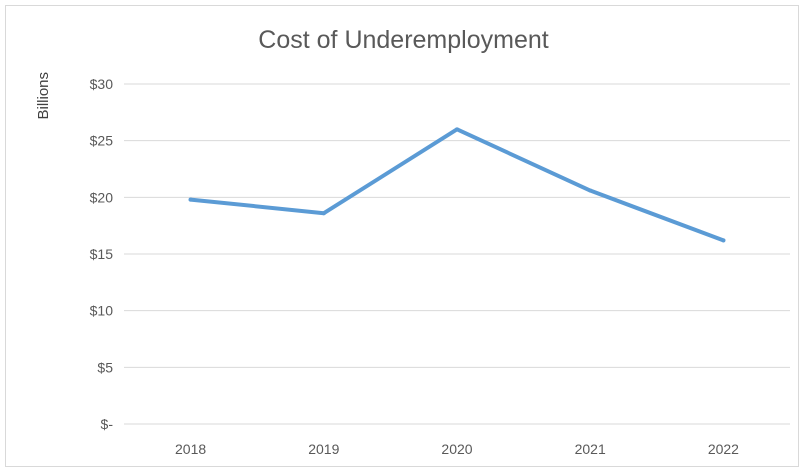 This screenshot has height=473, width=807. I want to click on x-tick-label: 2022, so click(723, 449).